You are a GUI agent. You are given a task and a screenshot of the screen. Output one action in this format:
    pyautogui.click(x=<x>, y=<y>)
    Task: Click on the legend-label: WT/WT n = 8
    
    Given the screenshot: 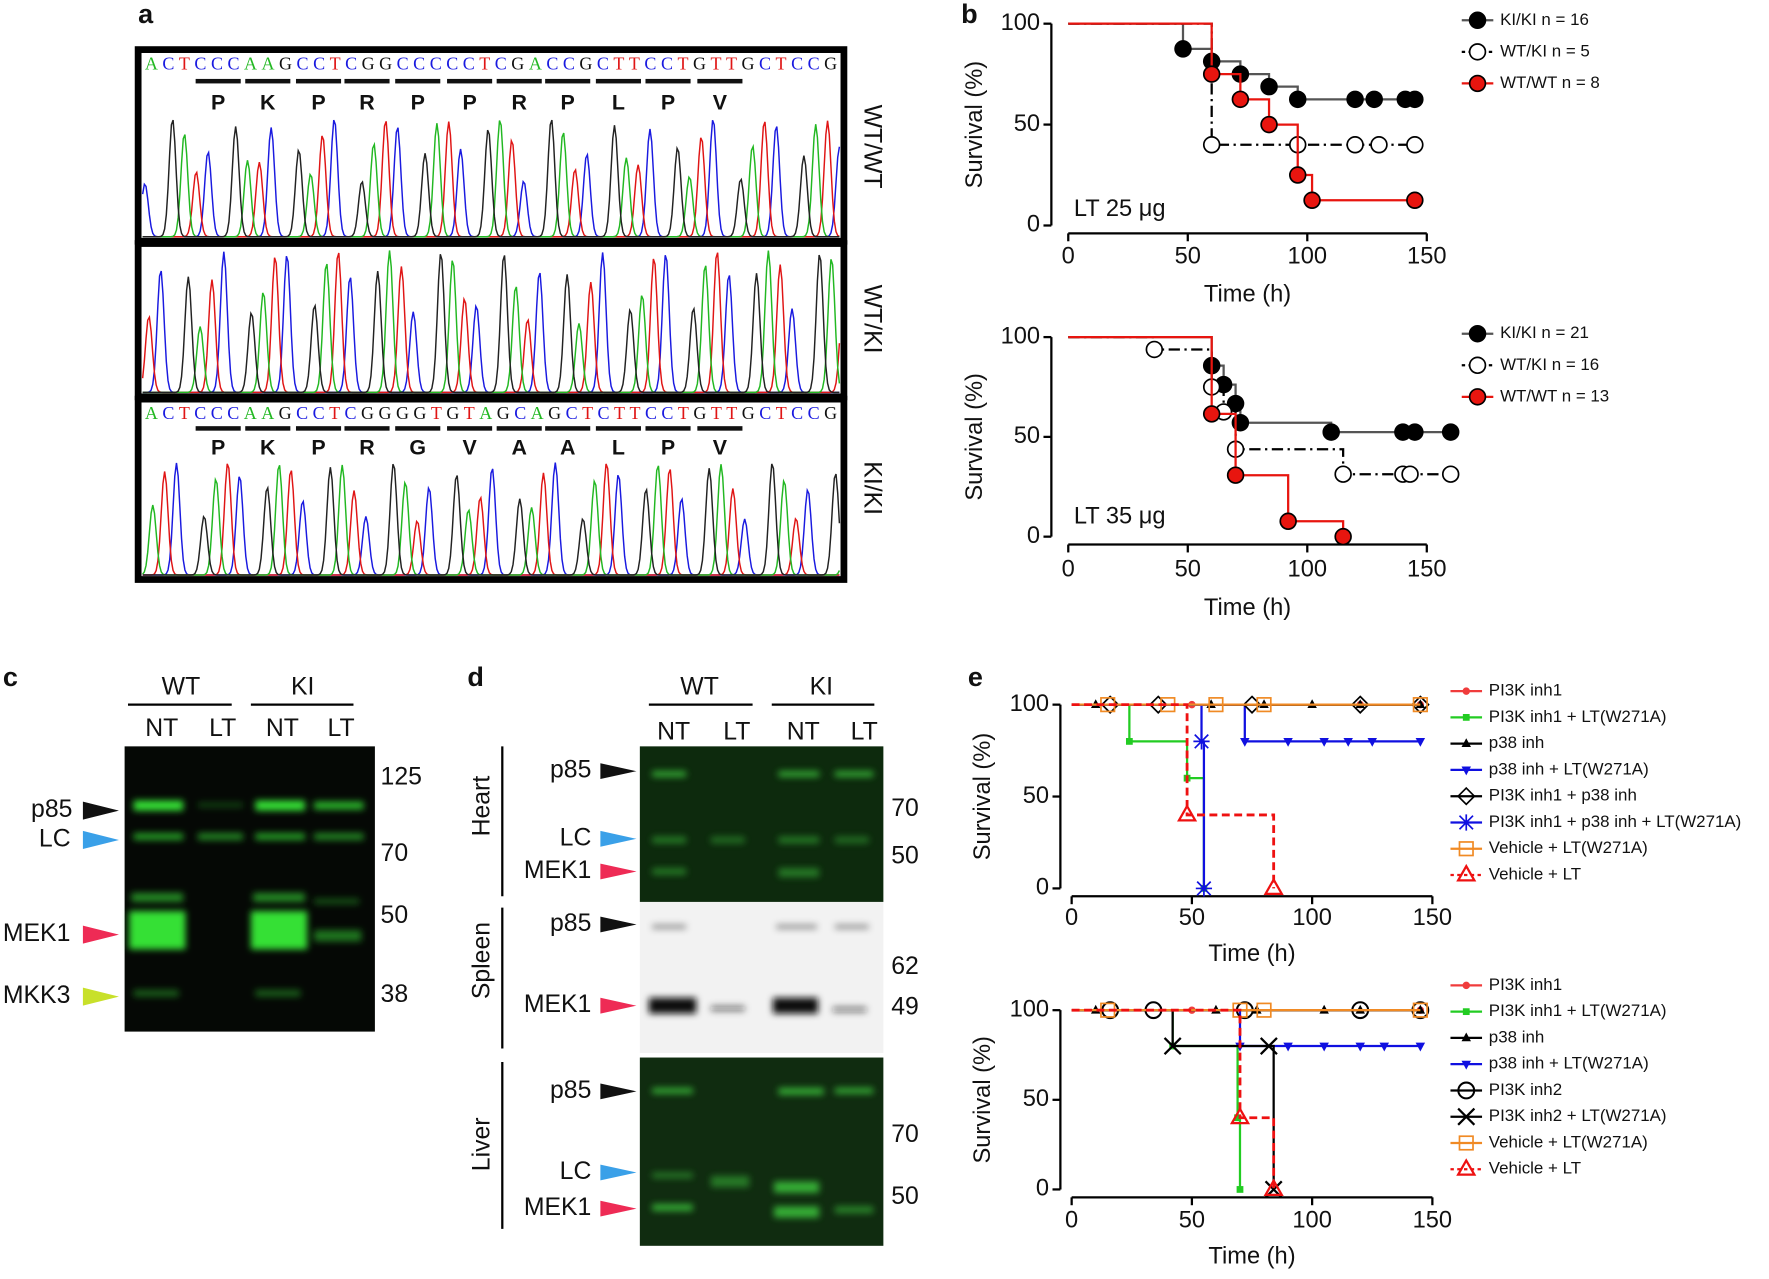 What is the action you would take?
    pyautogui.click(x=1550, y=82)
    